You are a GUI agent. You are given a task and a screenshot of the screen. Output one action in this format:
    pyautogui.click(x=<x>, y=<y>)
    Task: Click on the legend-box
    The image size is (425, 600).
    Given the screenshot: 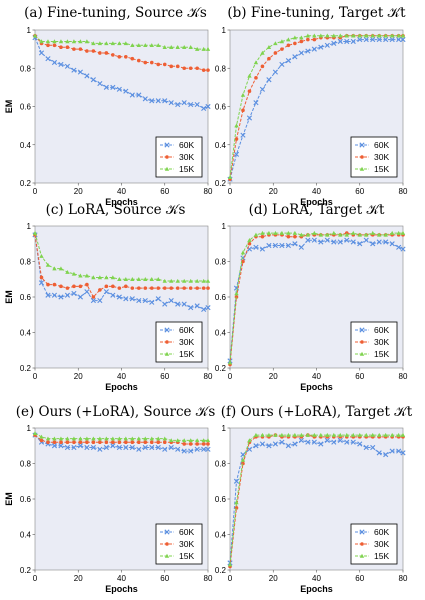 What is the action you would take?
    pyautogui.click(x=374, y=342)
    